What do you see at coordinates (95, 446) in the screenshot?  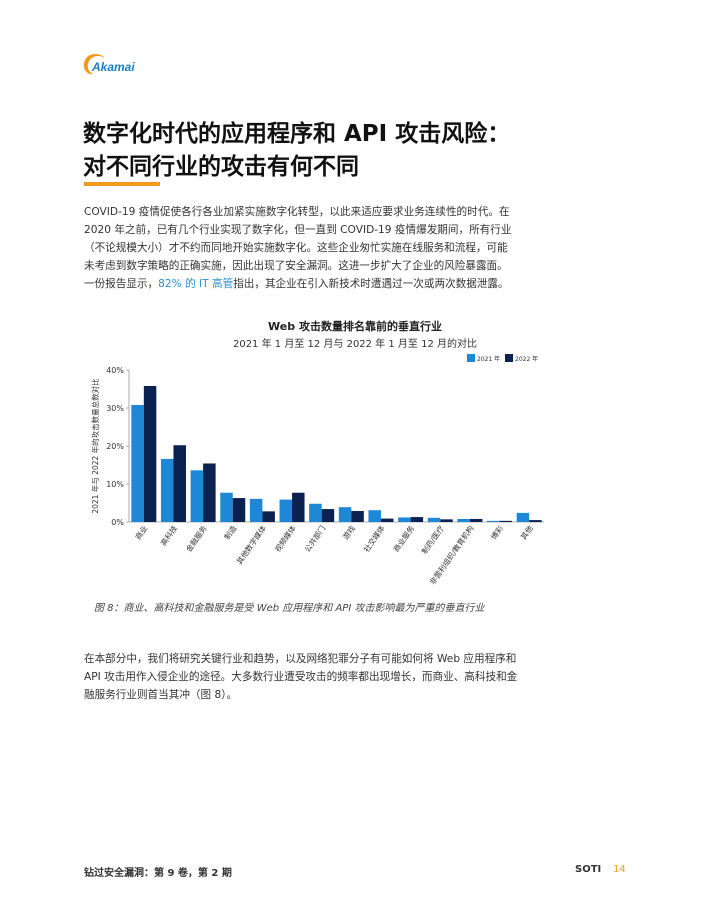 I see `y-axis-title: 2021 年与 2022 年的攻击数量总数对比` at bounding box center [95, 446].